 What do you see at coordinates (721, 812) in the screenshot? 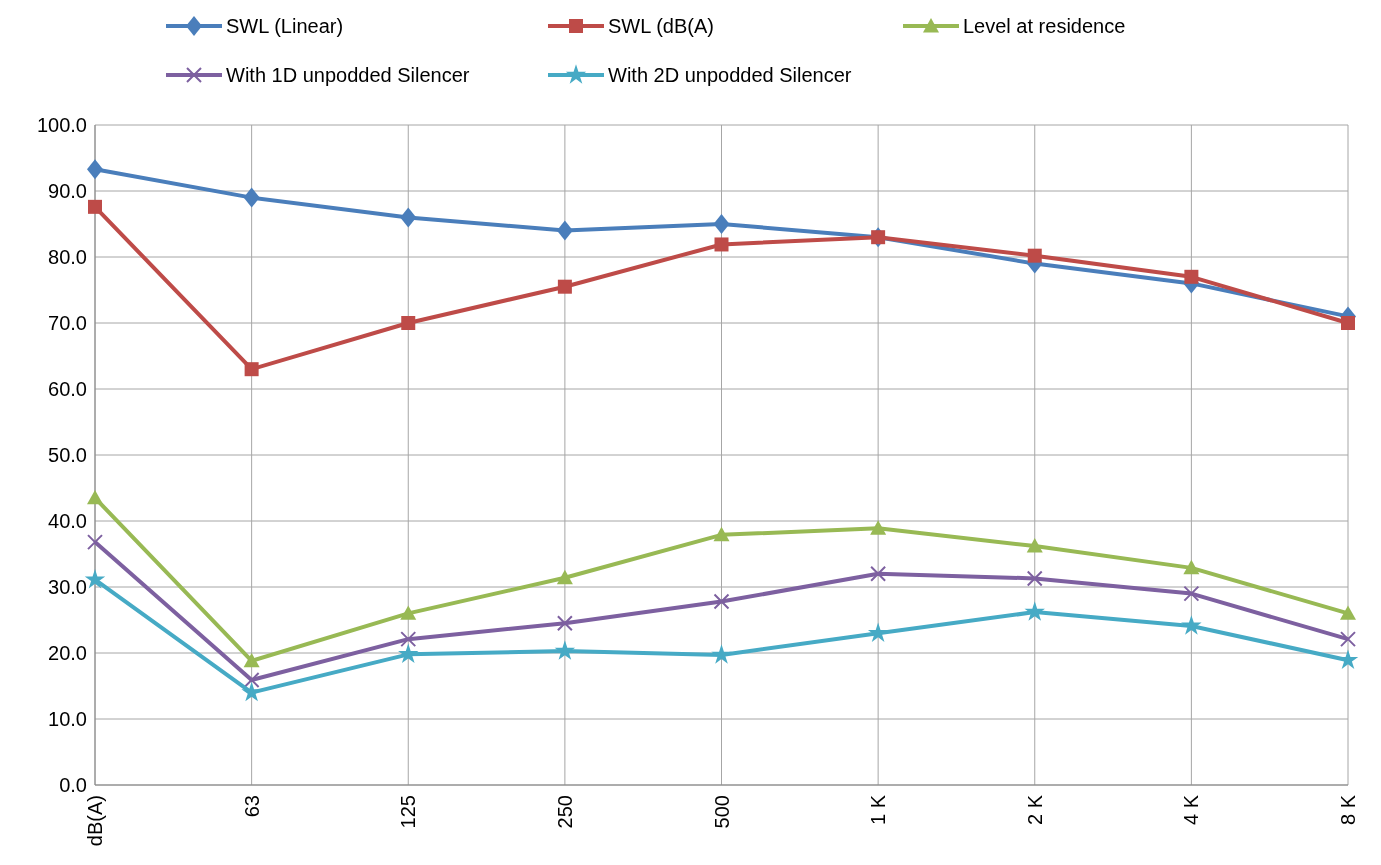
I see `x-tick-label: 500` at bounding box center [721, 812].